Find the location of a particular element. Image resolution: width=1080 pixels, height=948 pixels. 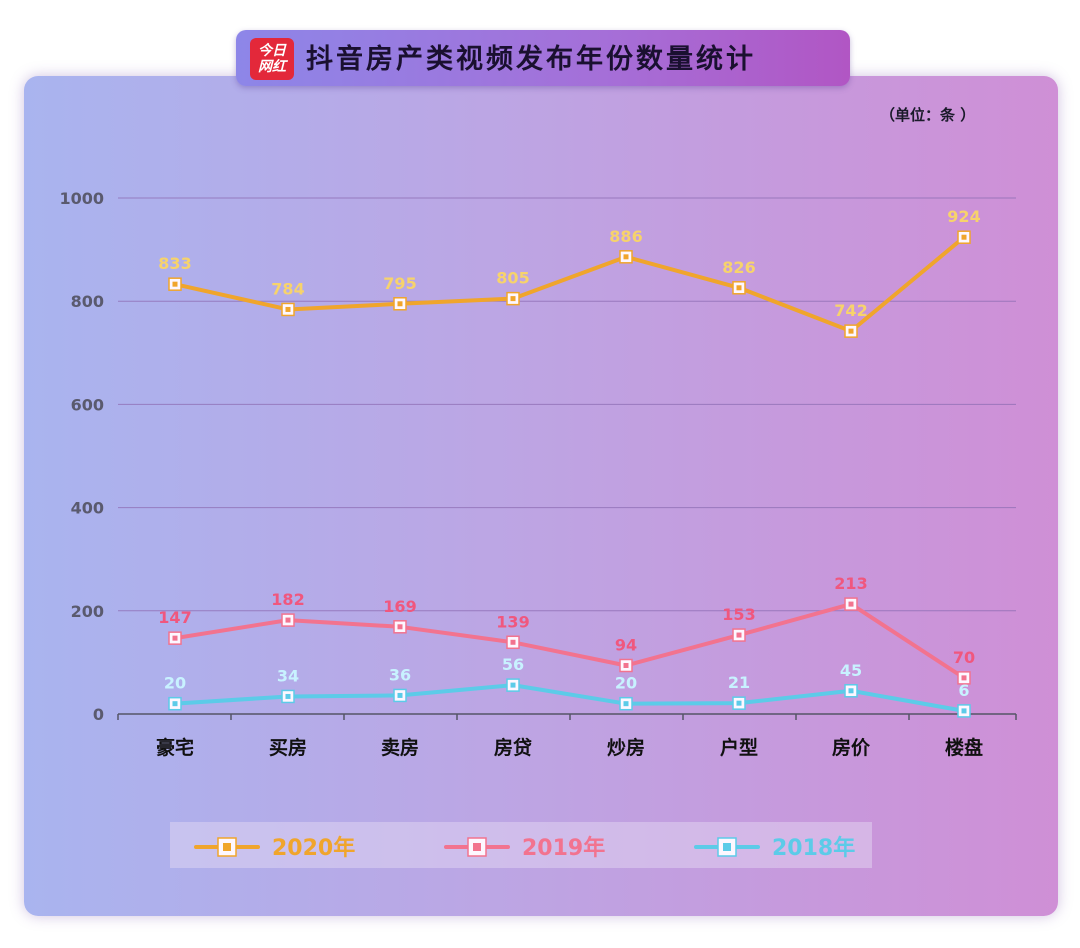

series-2019-data-label: 213 is located at coordinates (850, 583).